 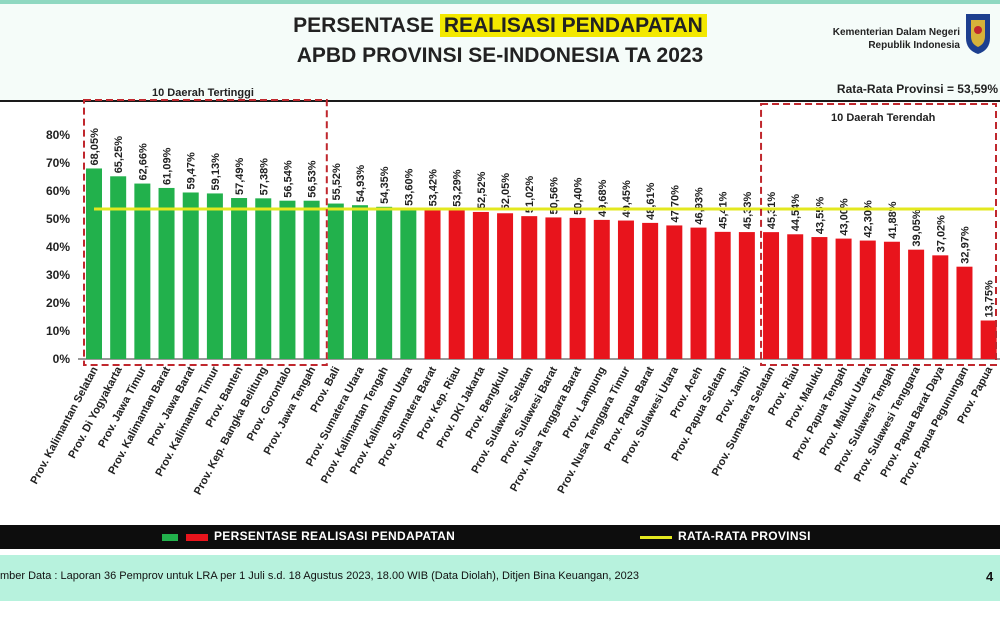 I want to click on chart-title-line2: APBD PROVINSI SE-INDONESIA TA 2023, so click(x=500, y=55).